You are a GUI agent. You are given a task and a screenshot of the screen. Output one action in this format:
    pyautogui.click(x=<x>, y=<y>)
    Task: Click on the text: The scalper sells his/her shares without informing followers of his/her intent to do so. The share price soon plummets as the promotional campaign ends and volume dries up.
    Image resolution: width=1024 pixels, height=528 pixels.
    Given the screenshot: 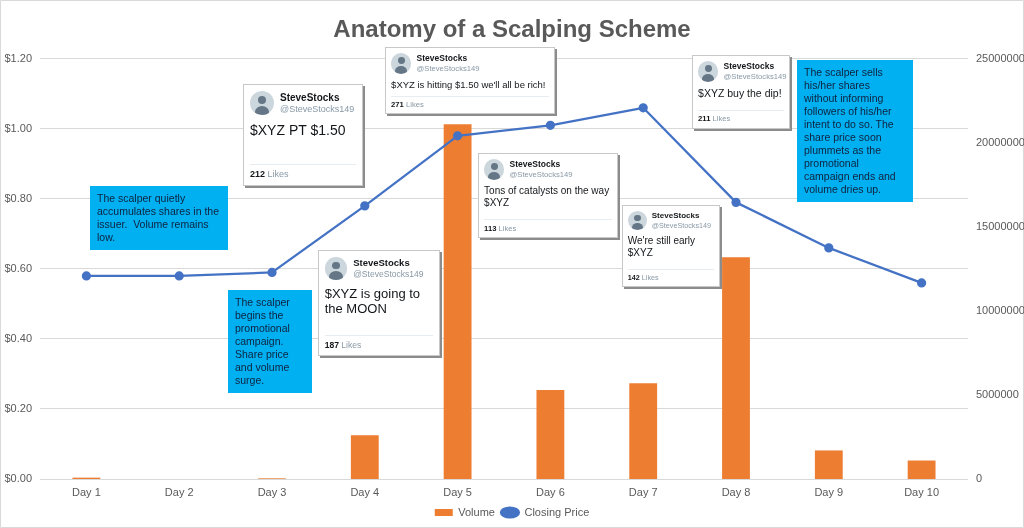 What is the action you would take?
    pyautogui.click(x=850, y=130)
    